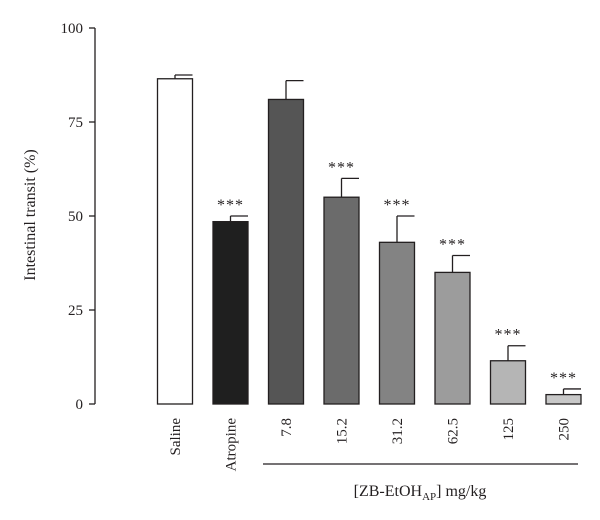 Image resolution: width=600 pixels, height=520 pixels. Describe the element at coordinates (232, 445) in the screenshot. I see `x-tick-label: Atropine` at that location.